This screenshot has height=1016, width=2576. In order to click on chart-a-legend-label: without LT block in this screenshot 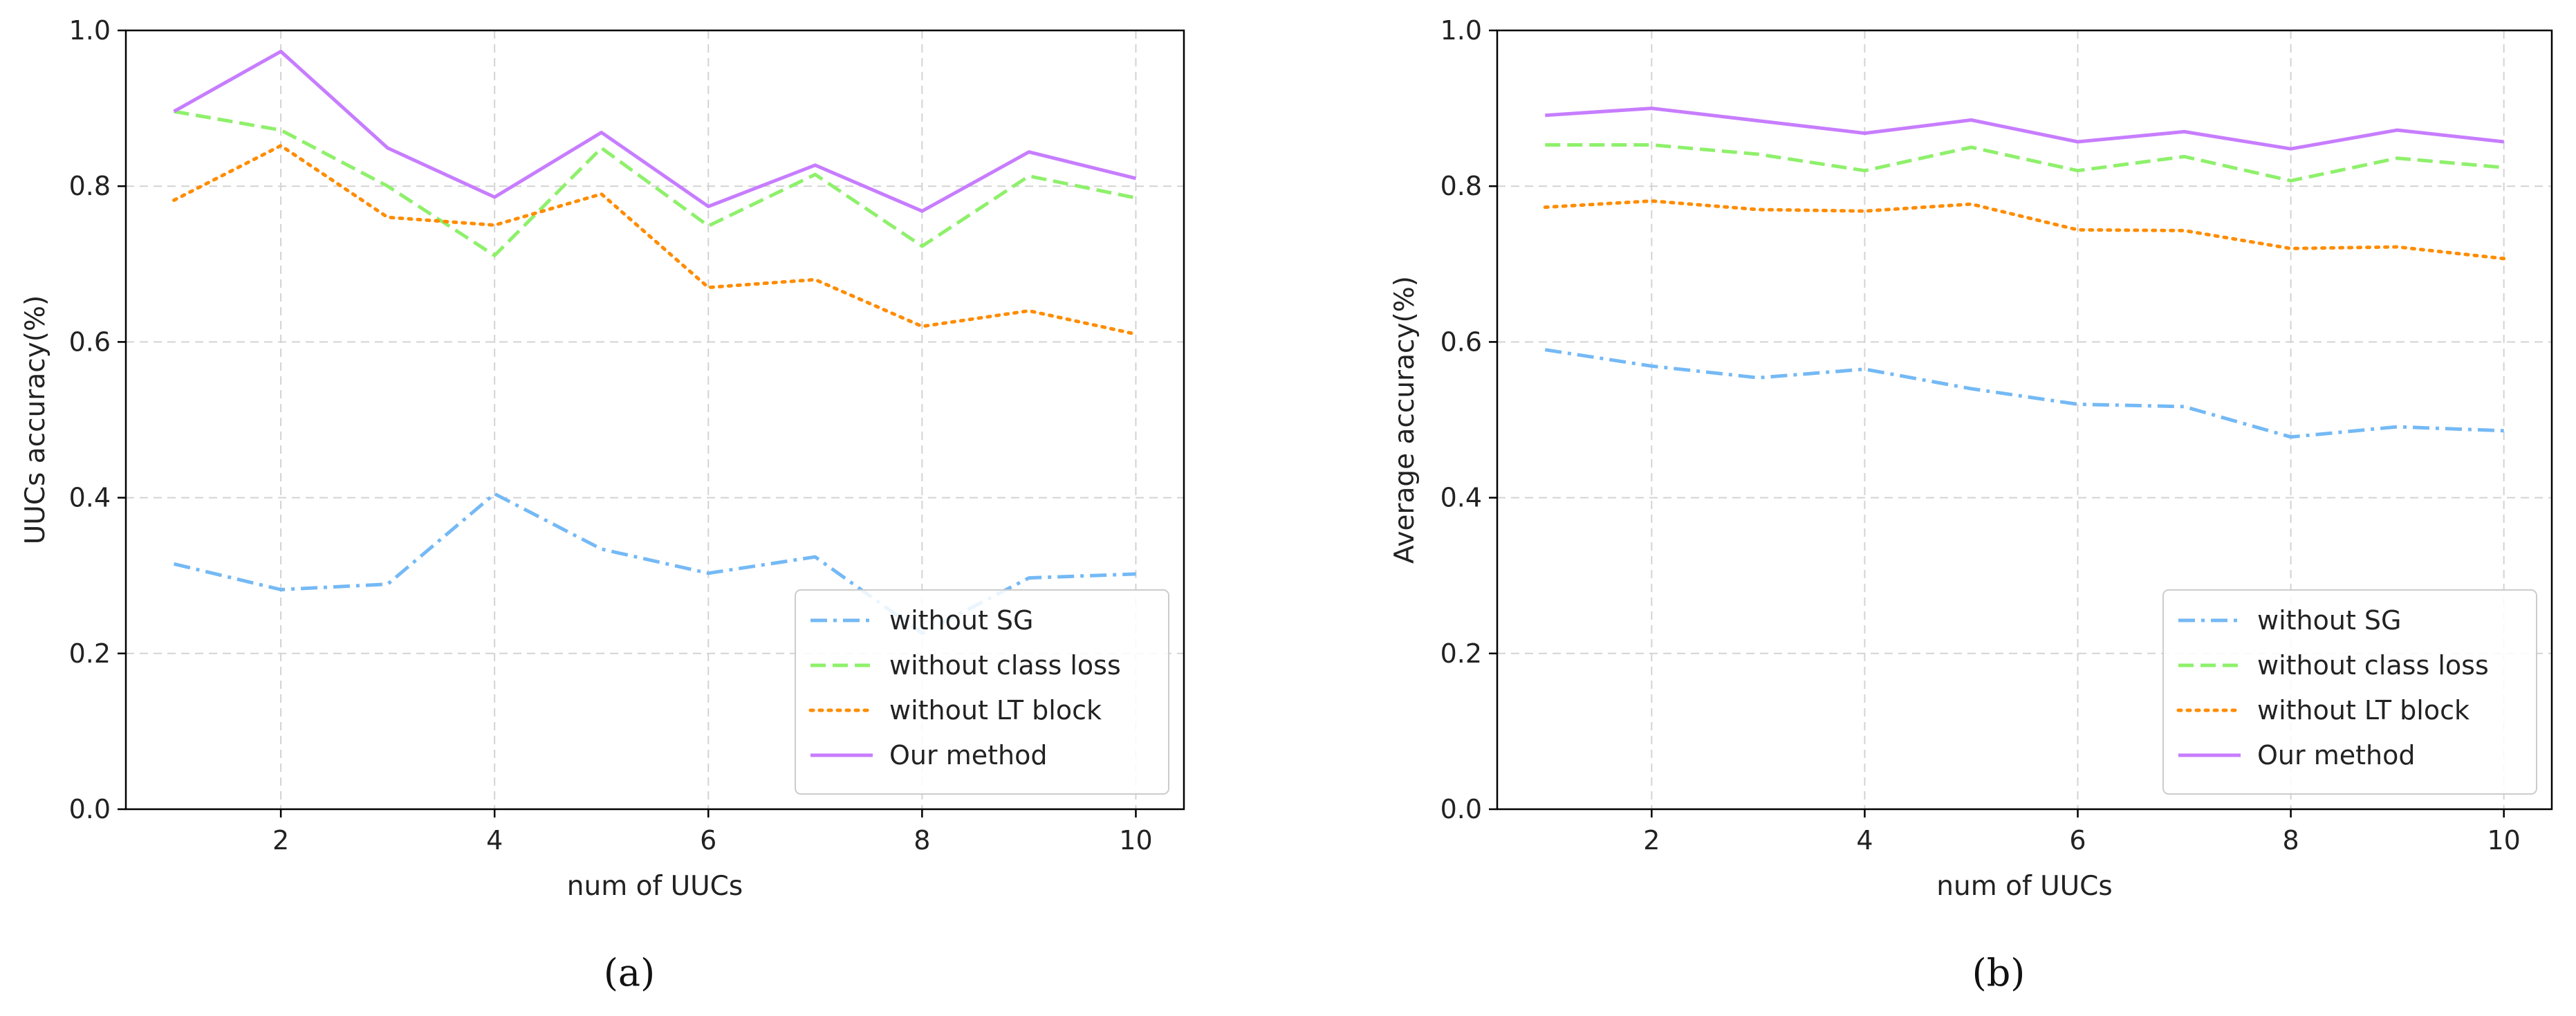, I will do `click(995, 711)`.